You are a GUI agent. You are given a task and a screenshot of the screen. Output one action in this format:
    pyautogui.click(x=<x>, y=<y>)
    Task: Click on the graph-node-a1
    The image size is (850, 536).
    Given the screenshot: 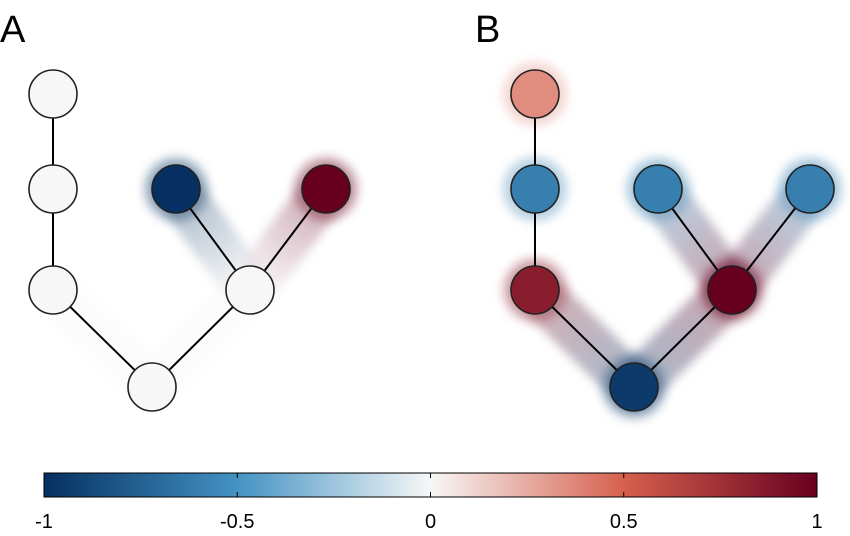 What is the action you would take?
    pyautogui.click(x=53, y=94)
    